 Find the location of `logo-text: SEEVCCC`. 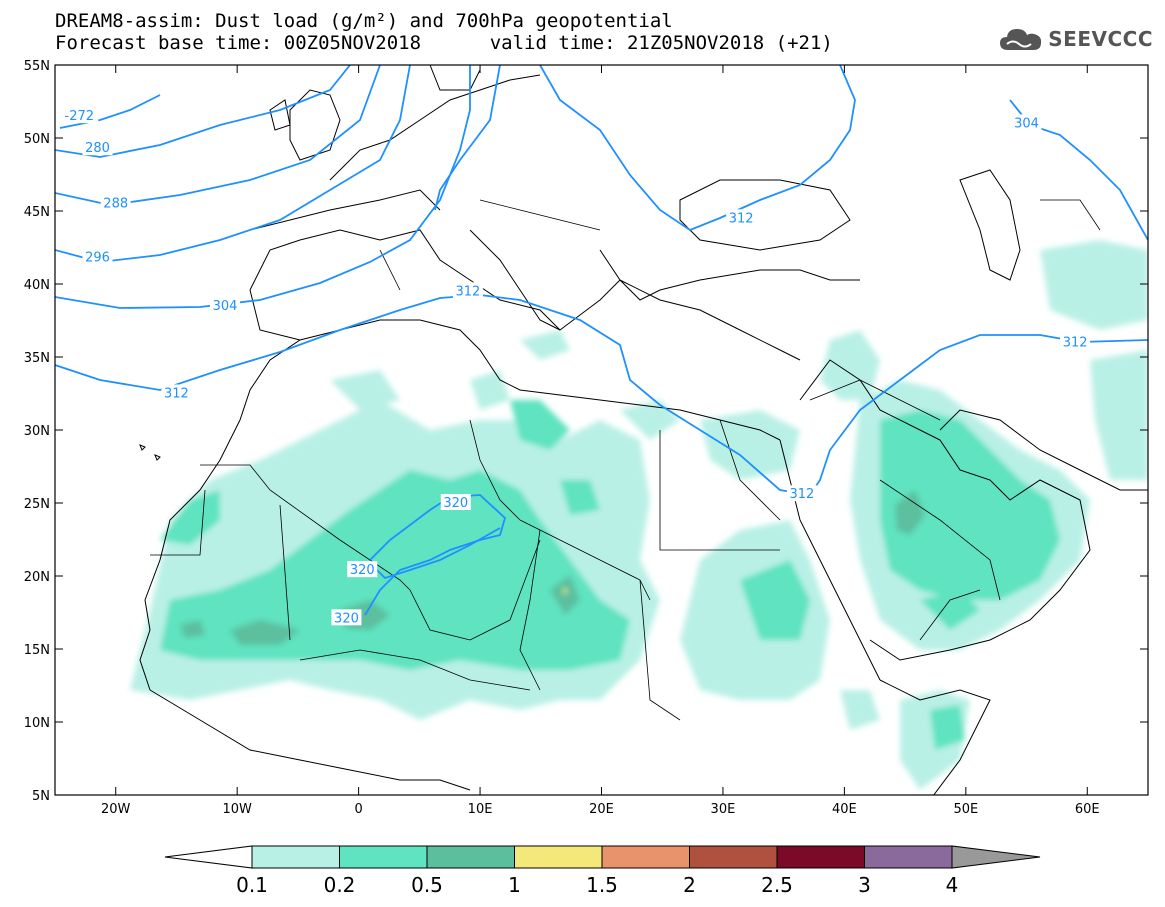

logo-text: SEEVCCC is located at coordinates (1100, 39).